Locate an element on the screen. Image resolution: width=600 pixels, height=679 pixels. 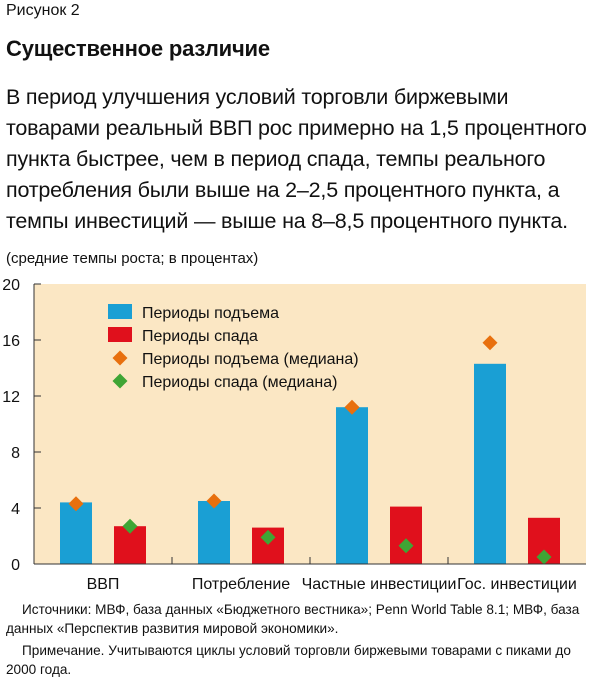
y-tick-label: 12 is located at coordinates (11, 397).